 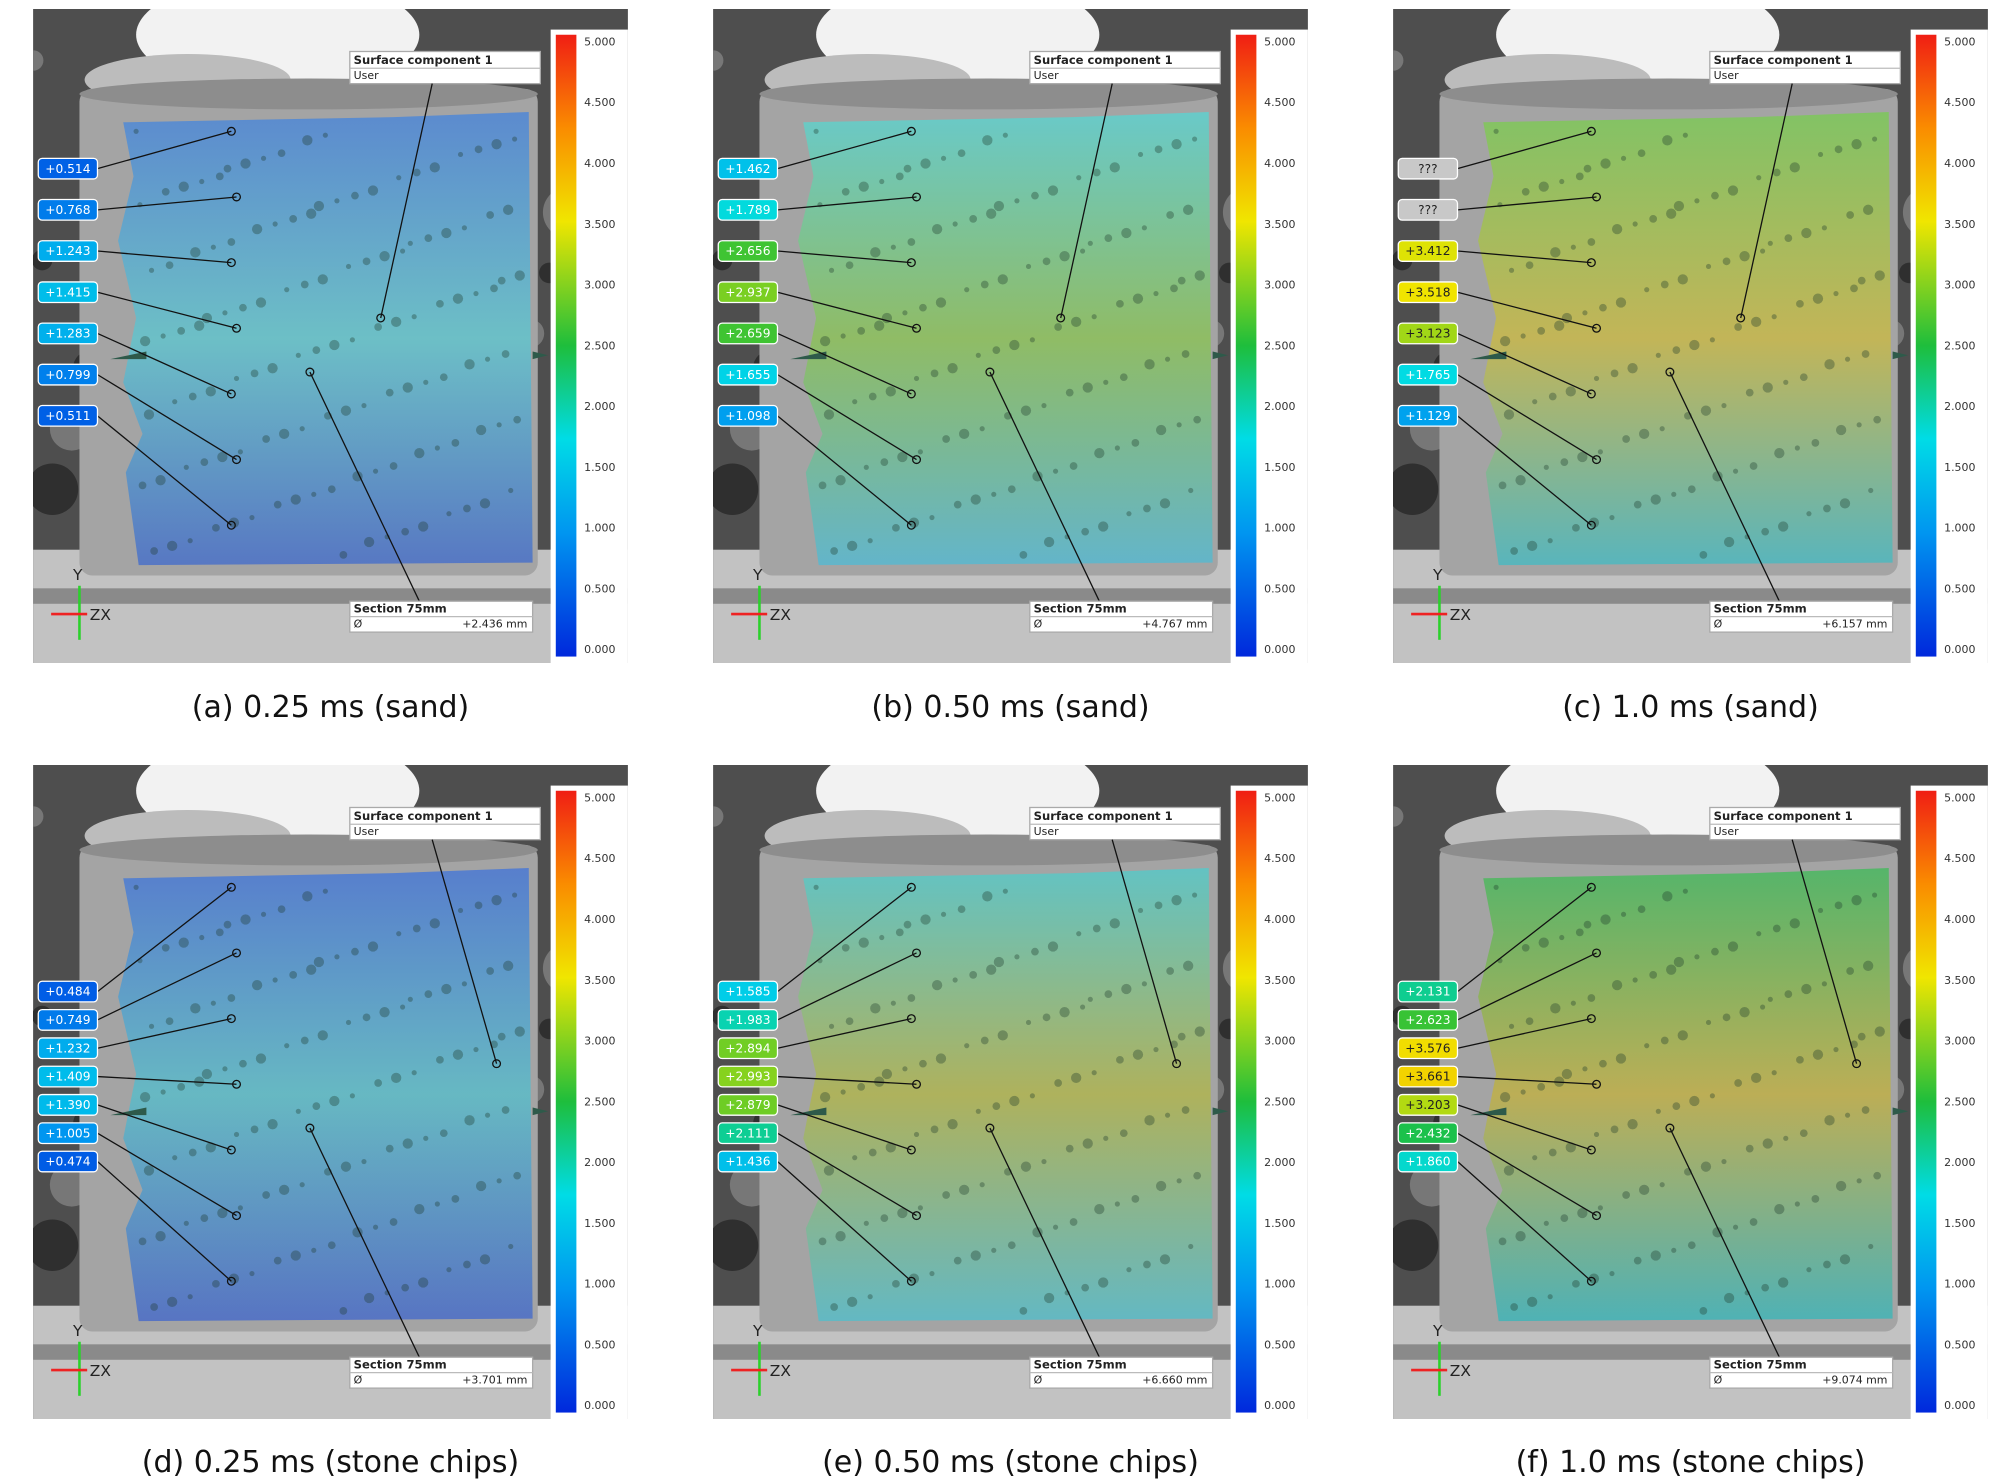 What do you see at coordinates (1783, 60) in the screenshot?
I see `surface-title: Surface component 1` at bounding box center [1783, 60].